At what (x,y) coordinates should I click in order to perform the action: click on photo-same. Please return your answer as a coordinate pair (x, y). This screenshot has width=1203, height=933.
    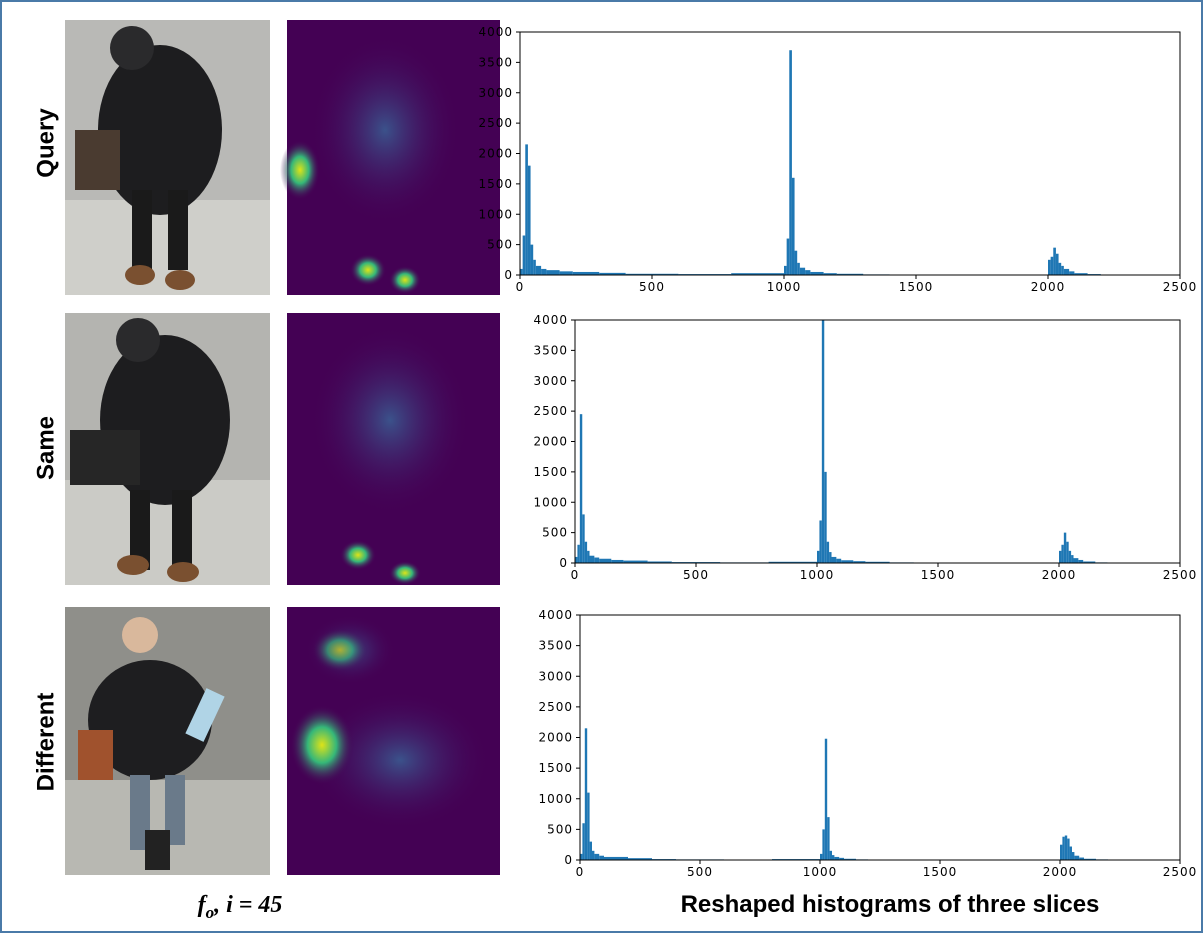
    Looking at the image, I should click on (167, 449).